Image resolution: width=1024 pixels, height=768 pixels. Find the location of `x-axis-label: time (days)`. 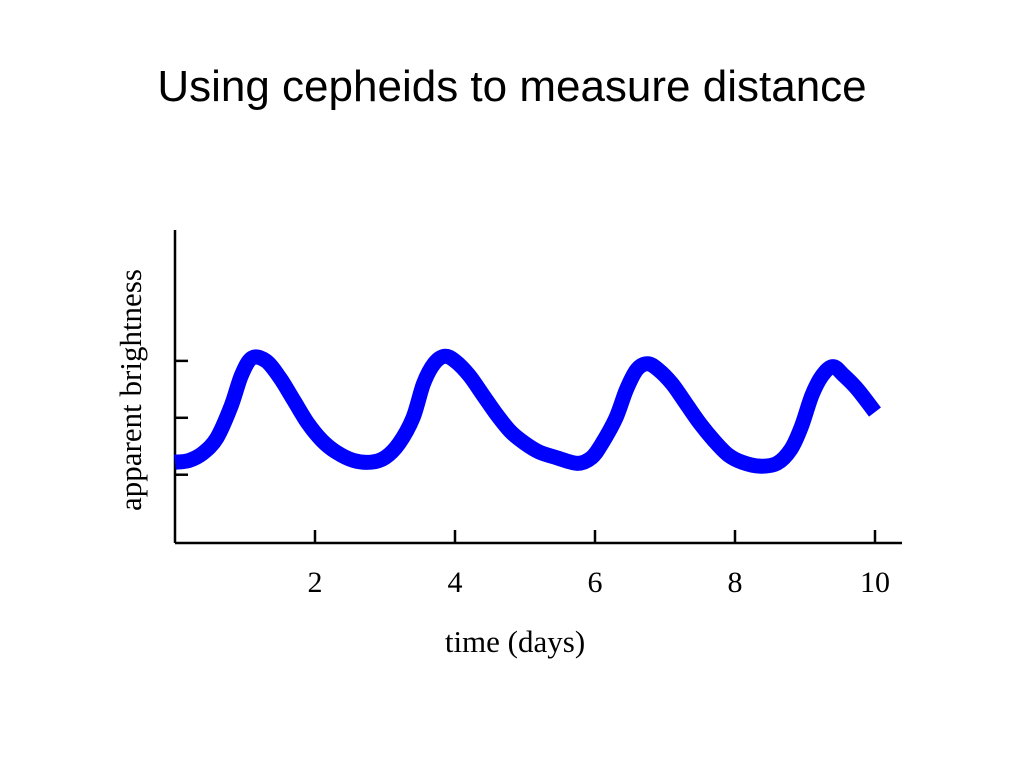

x-axis-label: time (days) is located at coordinates (515, 641).